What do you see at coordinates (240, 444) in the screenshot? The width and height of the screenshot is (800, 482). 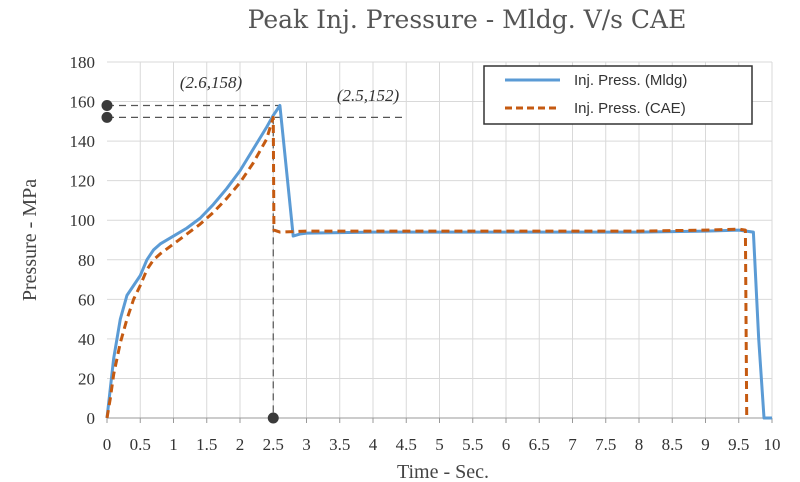 I see `x-tick-label: 2` at bounding box center [240, 444].